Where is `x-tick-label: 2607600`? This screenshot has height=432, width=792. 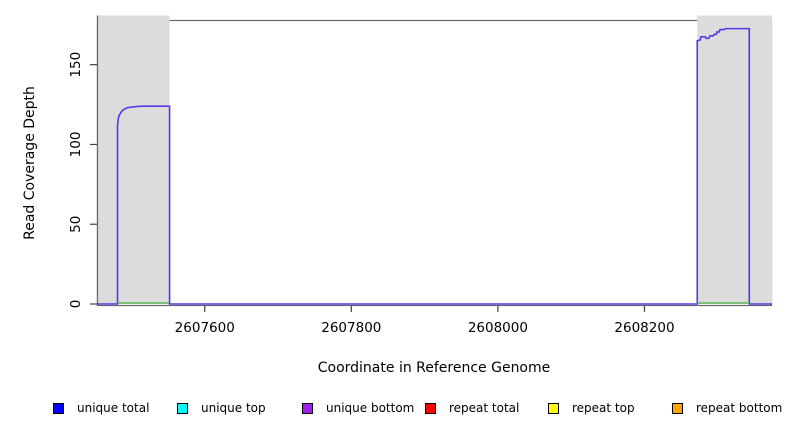 x-tick-label: 2607600 is located at coordinates (205, 328).